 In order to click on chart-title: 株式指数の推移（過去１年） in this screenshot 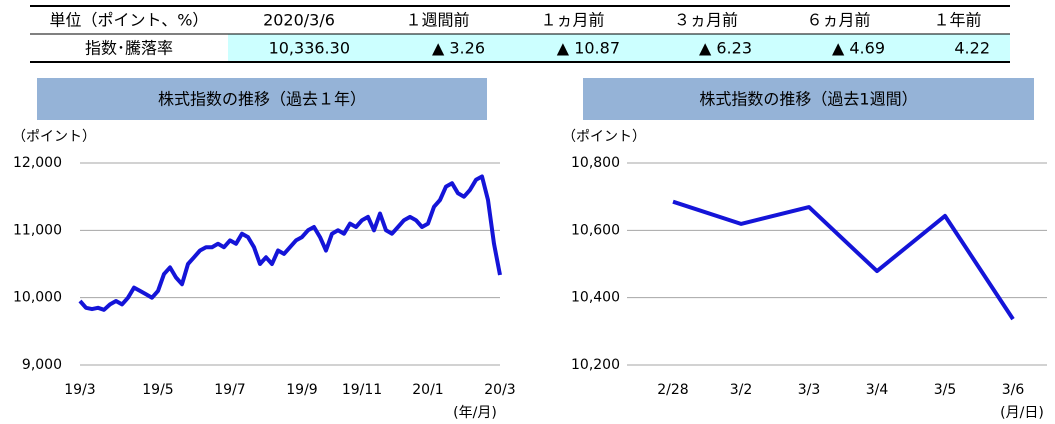, I will do `click(262, 99)`.